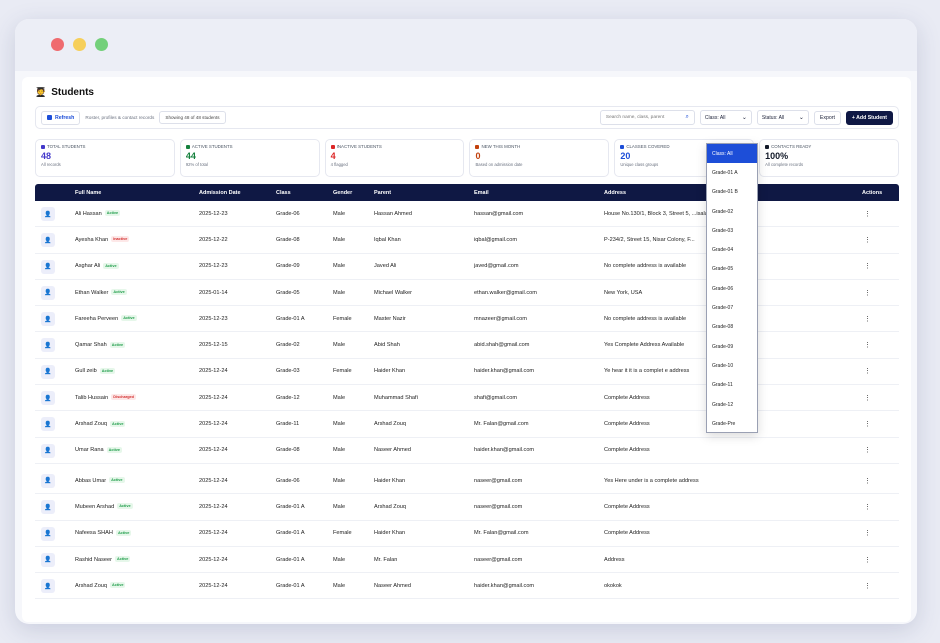 The width and height of the screenshot is (940, 643). Describe the element at coordinates (481, 192) in the screenshot. I see `column-header: Email` at that location.